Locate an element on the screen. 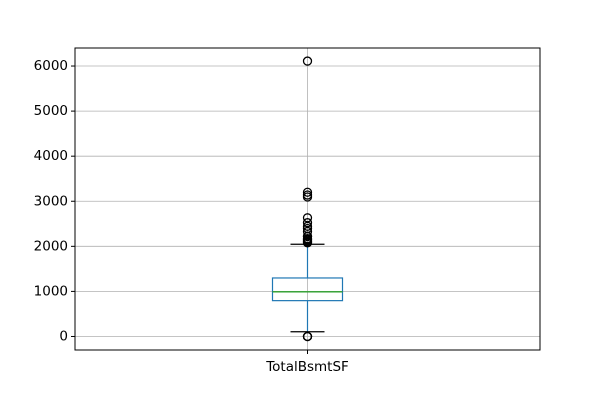 This screenshot has height=400, width=600. plot-data is located at coordinates (307, 199).